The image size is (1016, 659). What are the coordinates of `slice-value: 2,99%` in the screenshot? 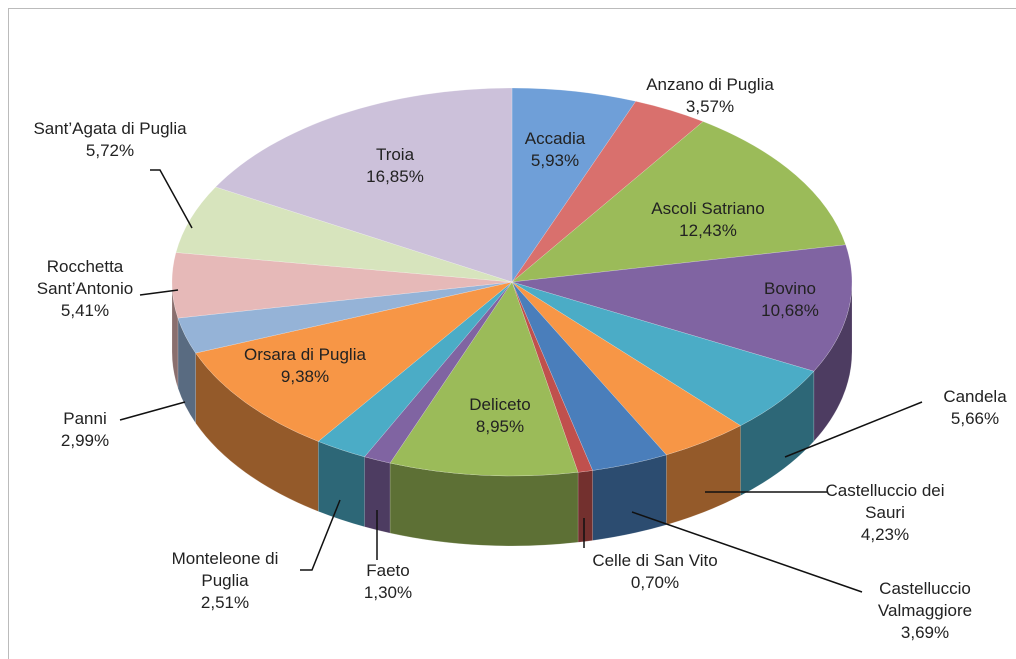 It's located at (85, 440).